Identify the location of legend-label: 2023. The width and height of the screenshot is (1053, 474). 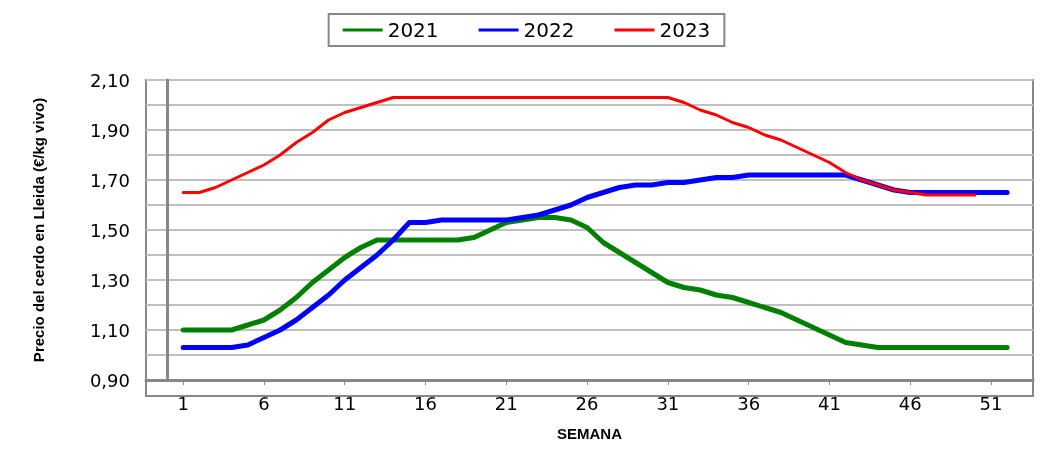
(685, 30).